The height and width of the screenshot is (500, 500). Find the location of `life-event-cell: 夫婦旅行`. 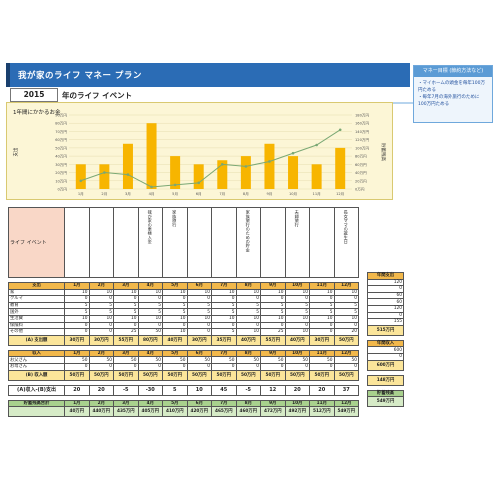

life-event-cell: 夫婦旅行 is located at coordinates (297, 242).